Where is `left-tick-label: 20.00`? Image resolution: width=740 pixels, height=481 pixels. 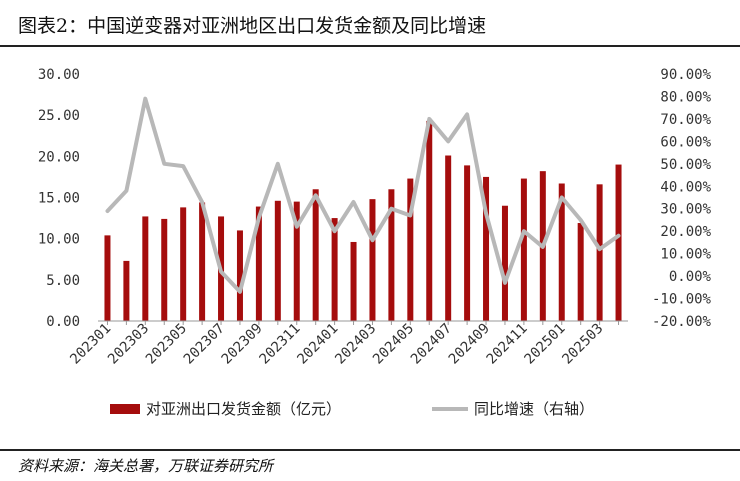 left-tick-label: 20.00 is located at coordinates (59, 157).